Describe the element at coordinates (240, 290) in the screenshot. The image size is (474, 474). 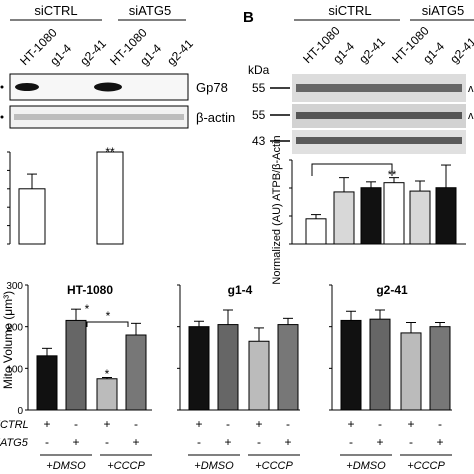
I see `g1-4-title: g1-4` at that location.